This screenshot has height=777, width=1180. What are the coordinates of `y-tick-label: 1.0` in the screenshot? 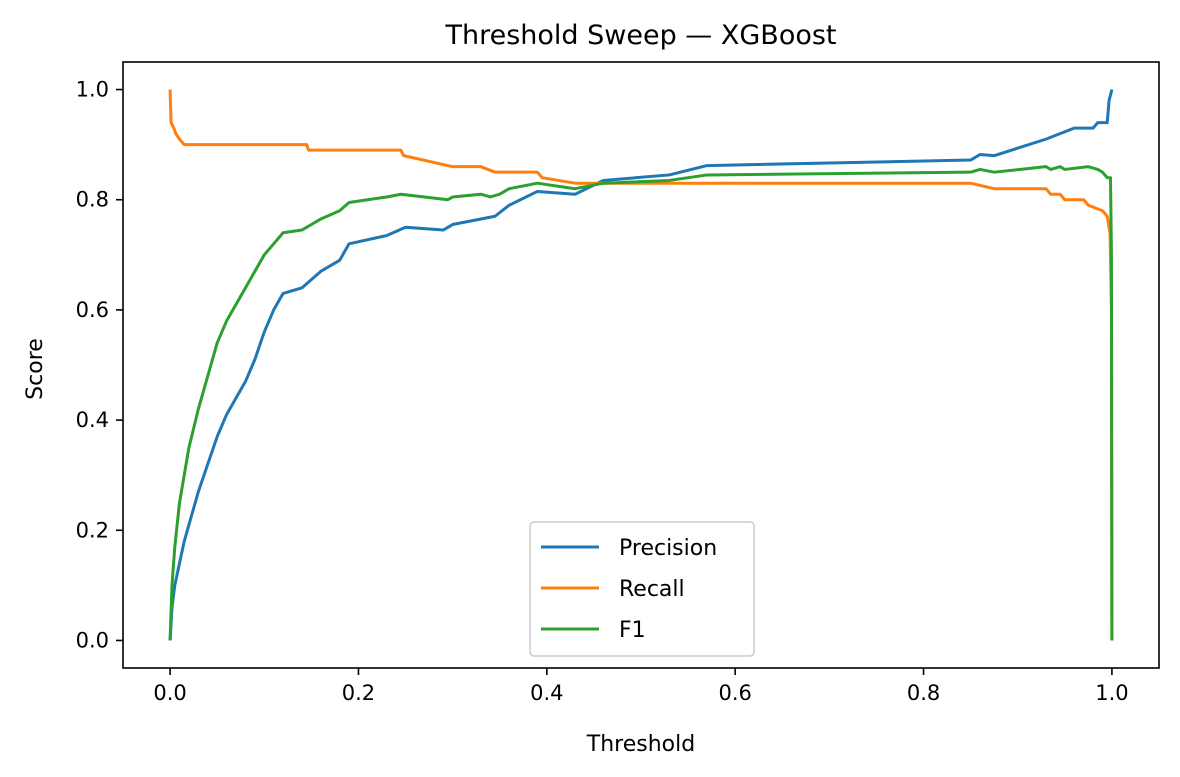 It's located at (92, 90).